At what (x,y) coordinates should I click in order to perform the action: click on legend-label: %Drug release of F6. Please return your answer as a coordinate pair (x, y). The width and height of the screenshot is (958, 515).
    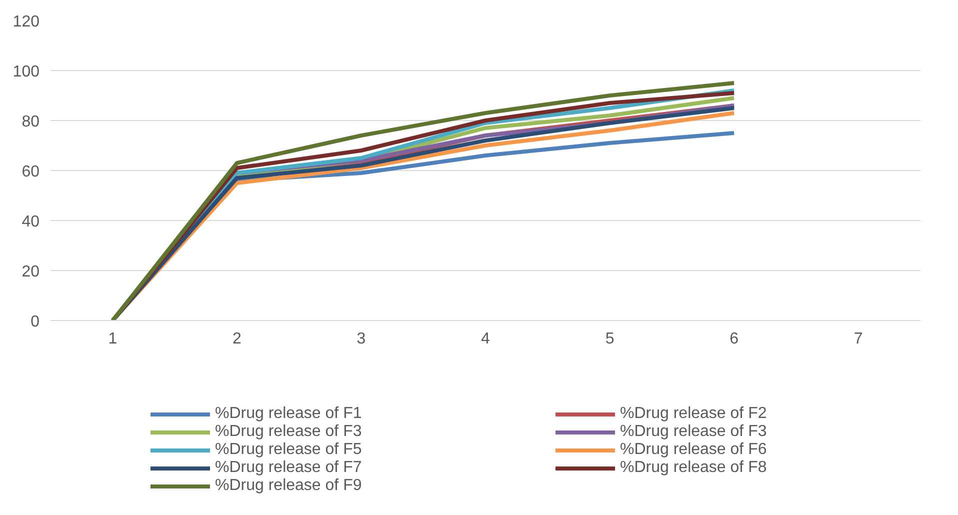
    Looking at the image, I should click on (694, 450).